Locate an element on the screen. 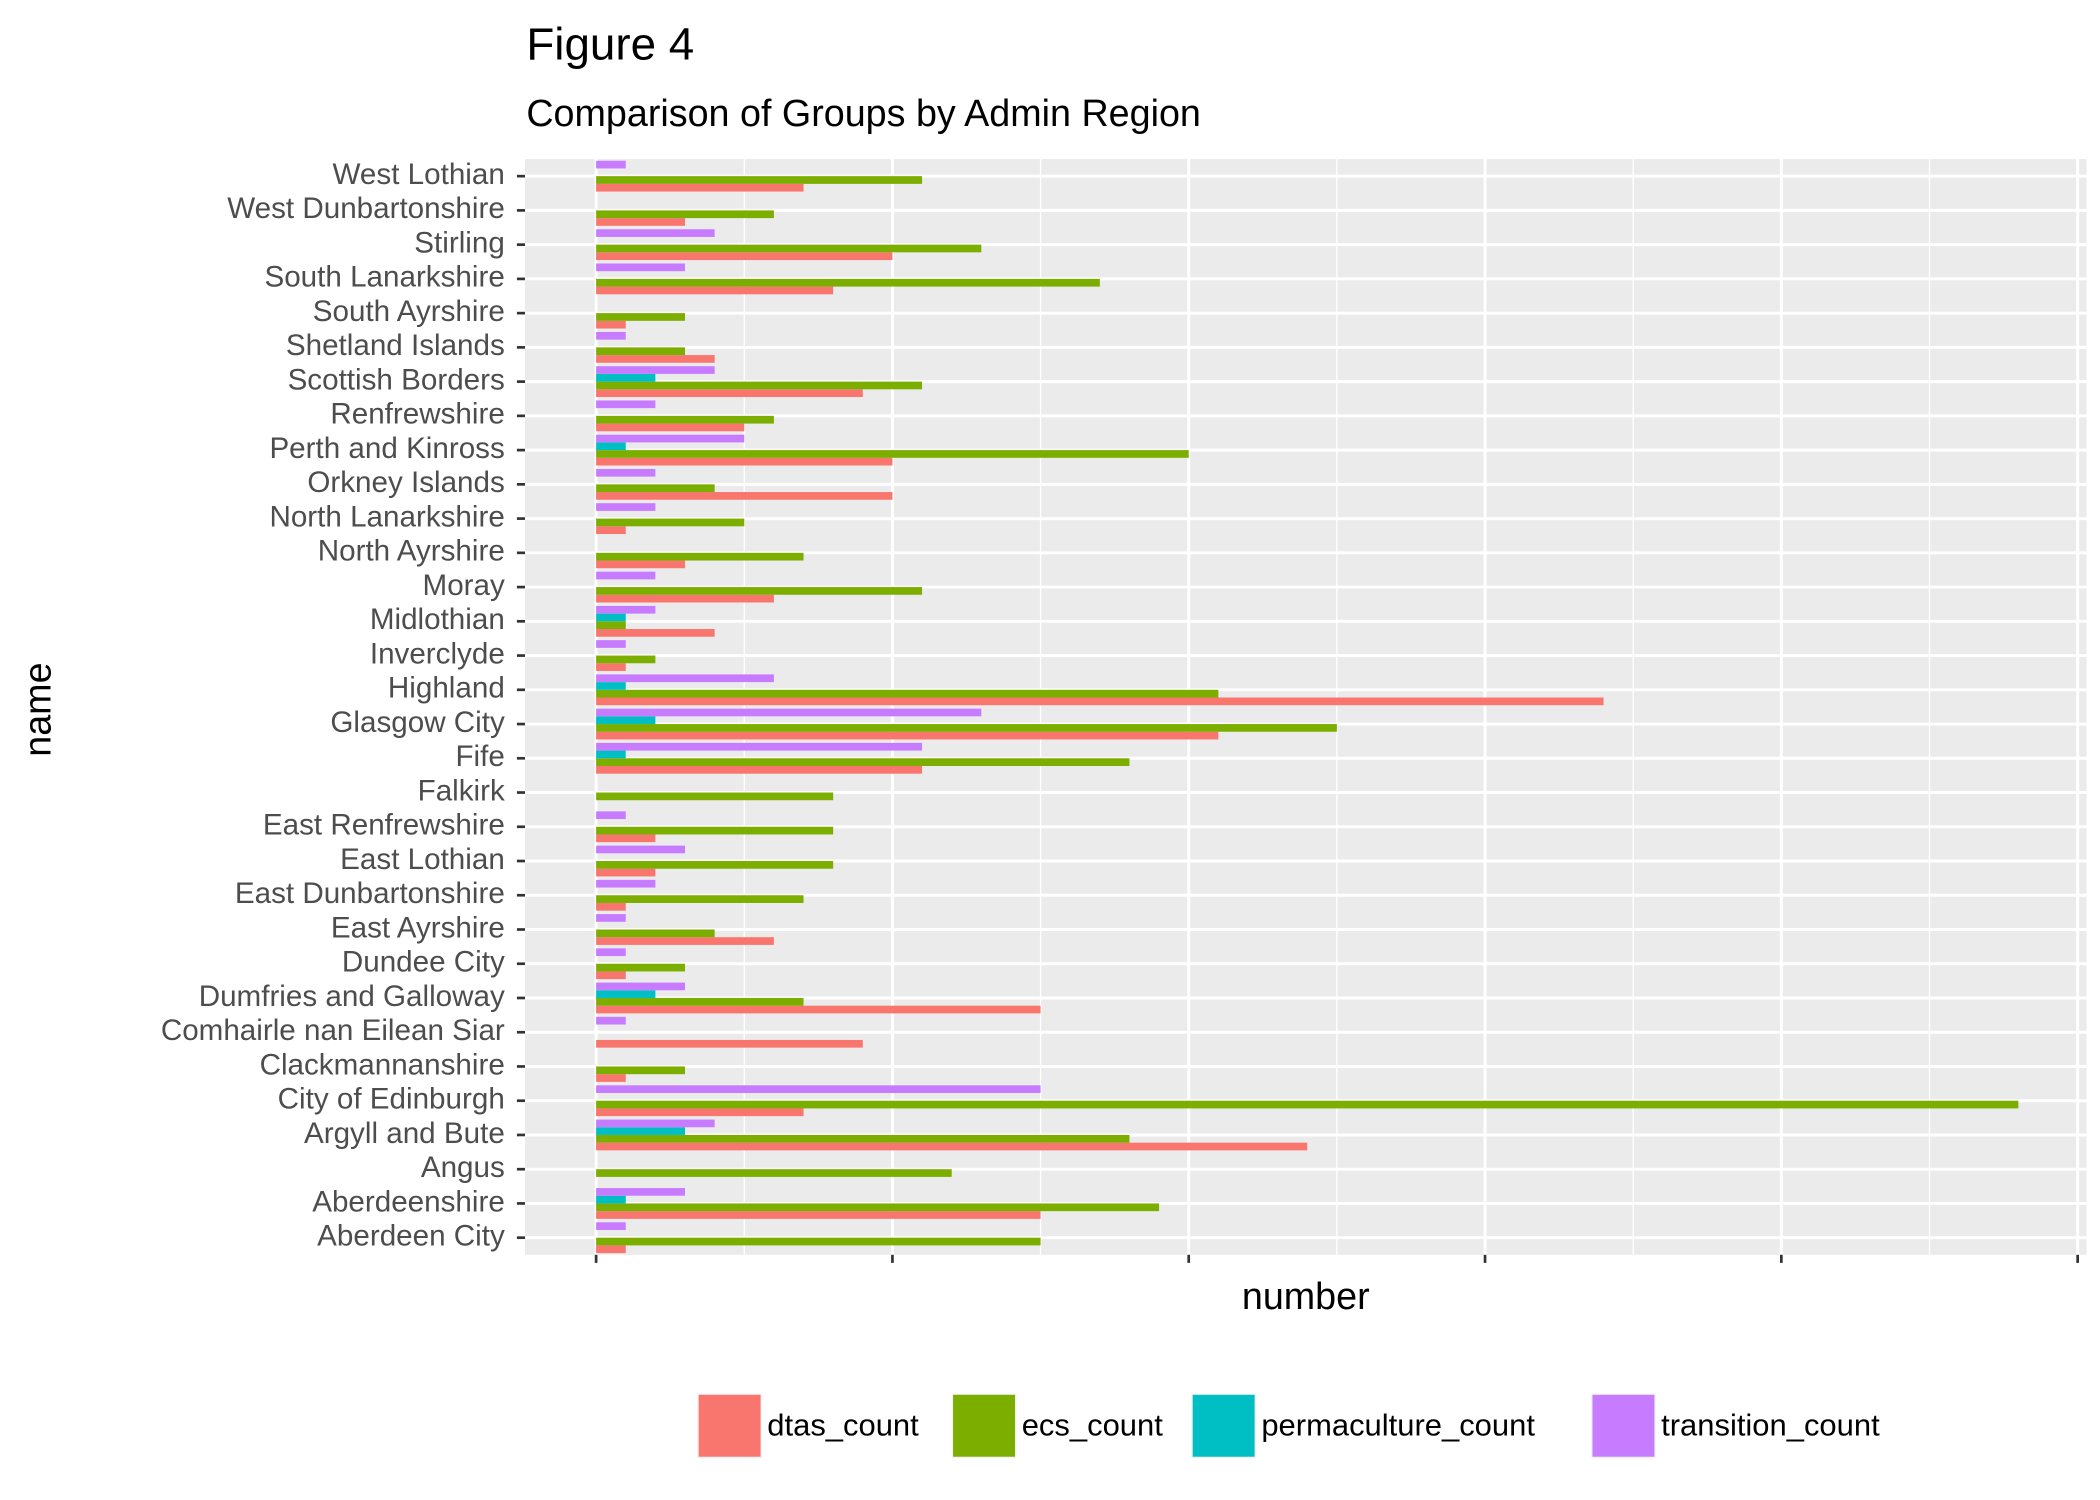 Image resolution: width=2100 pixels, height=1500 pixels. y-tick-label: East Dunbartonshire is located at coordinates (370, 893).